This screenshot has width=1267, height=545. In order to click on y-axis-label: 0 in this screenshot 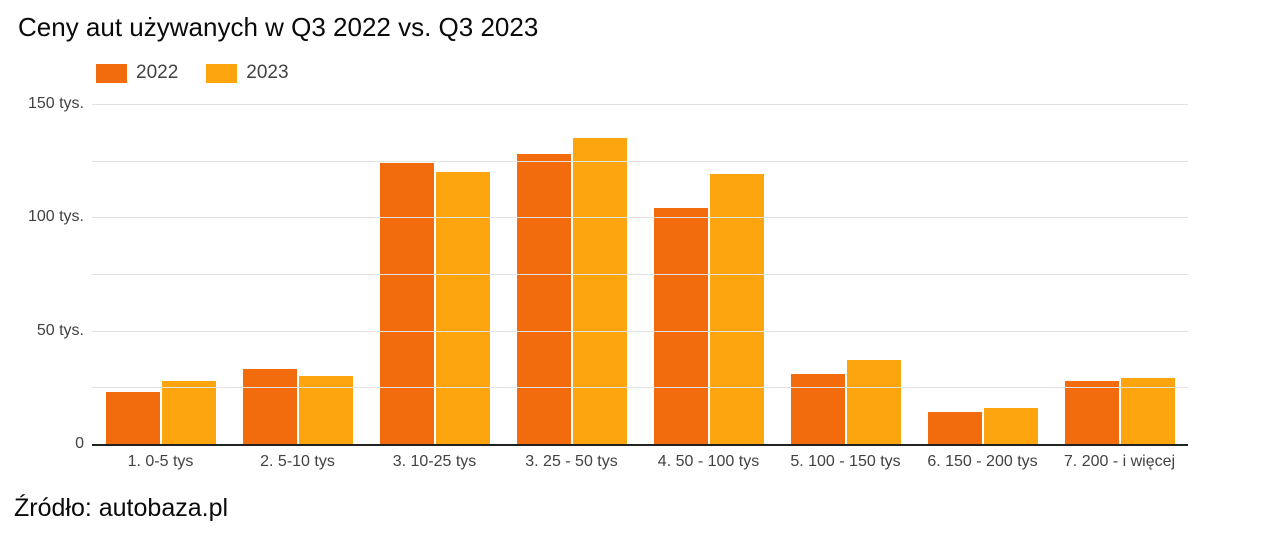, I will do `click(79, 443)`.